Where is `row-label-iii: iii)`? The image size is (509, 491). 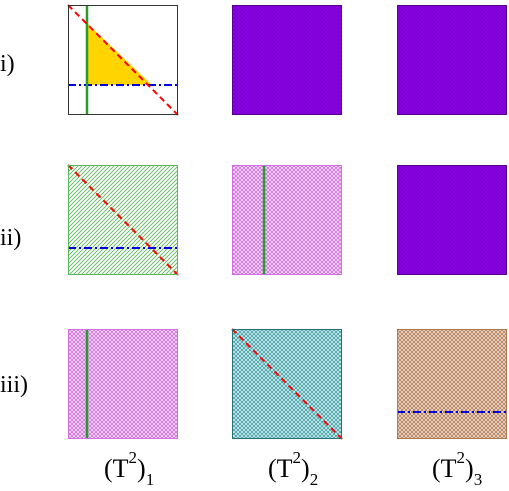 row-label-iii: iii) is located at coordinates (14, 385).